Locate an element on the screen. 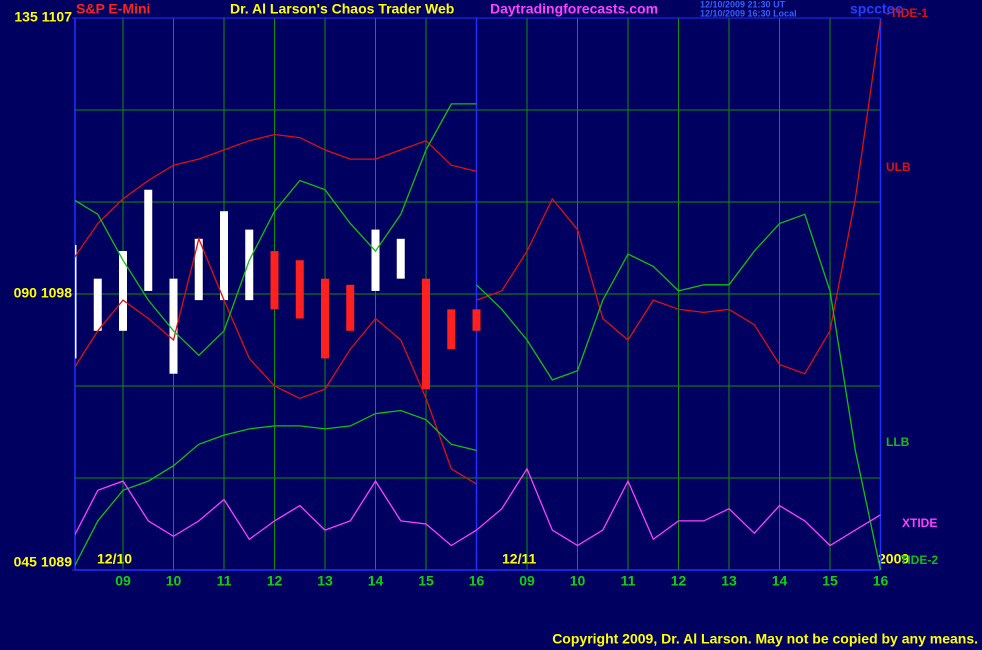 Image resolution: width=982 pixels, height=650 pixels. chart-subtitle: Dr. Al Larson's Chaos Trader Web is located at coordinates (342, 9).